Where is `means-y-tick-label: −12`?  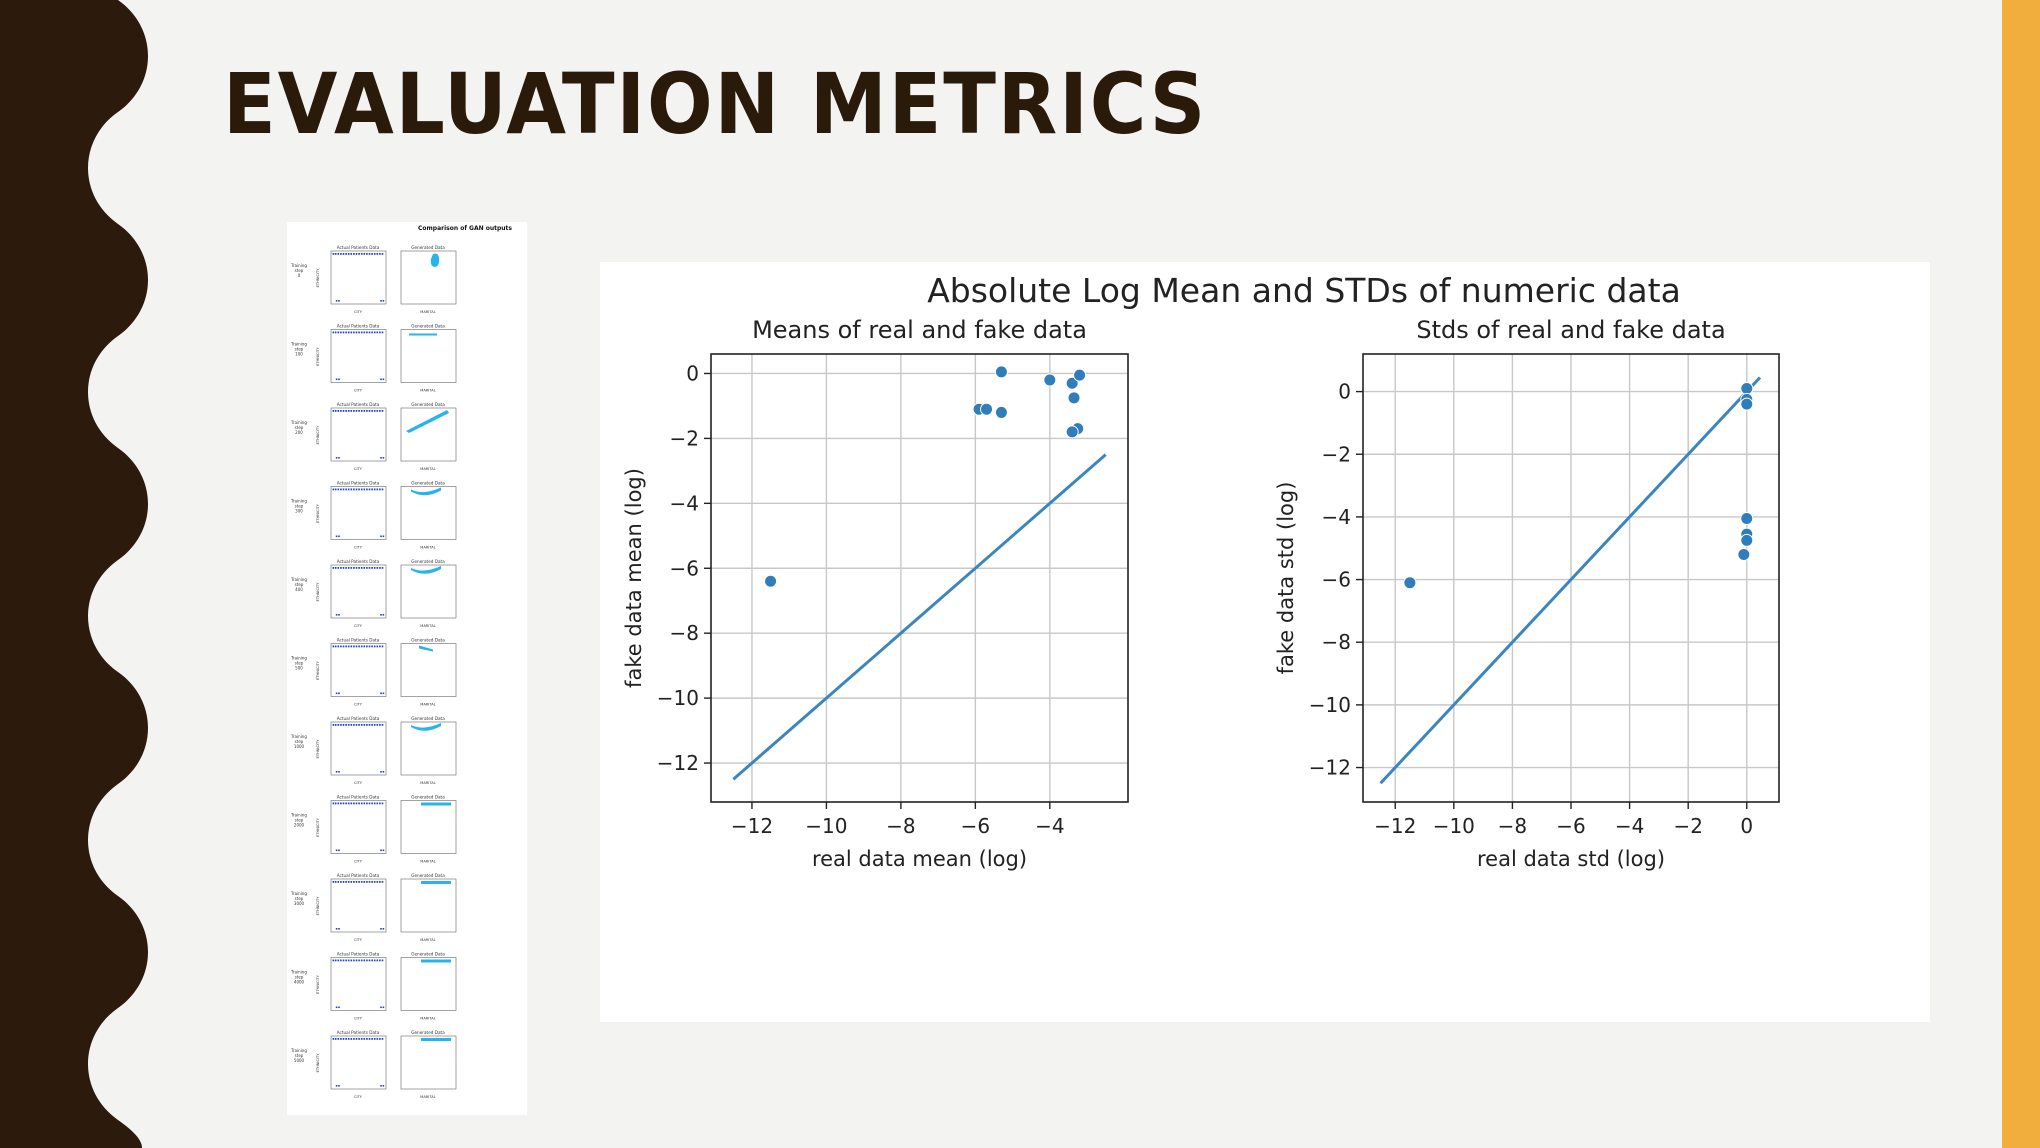 means-y-tick-label: −12 is located at coordinates (678, 763).